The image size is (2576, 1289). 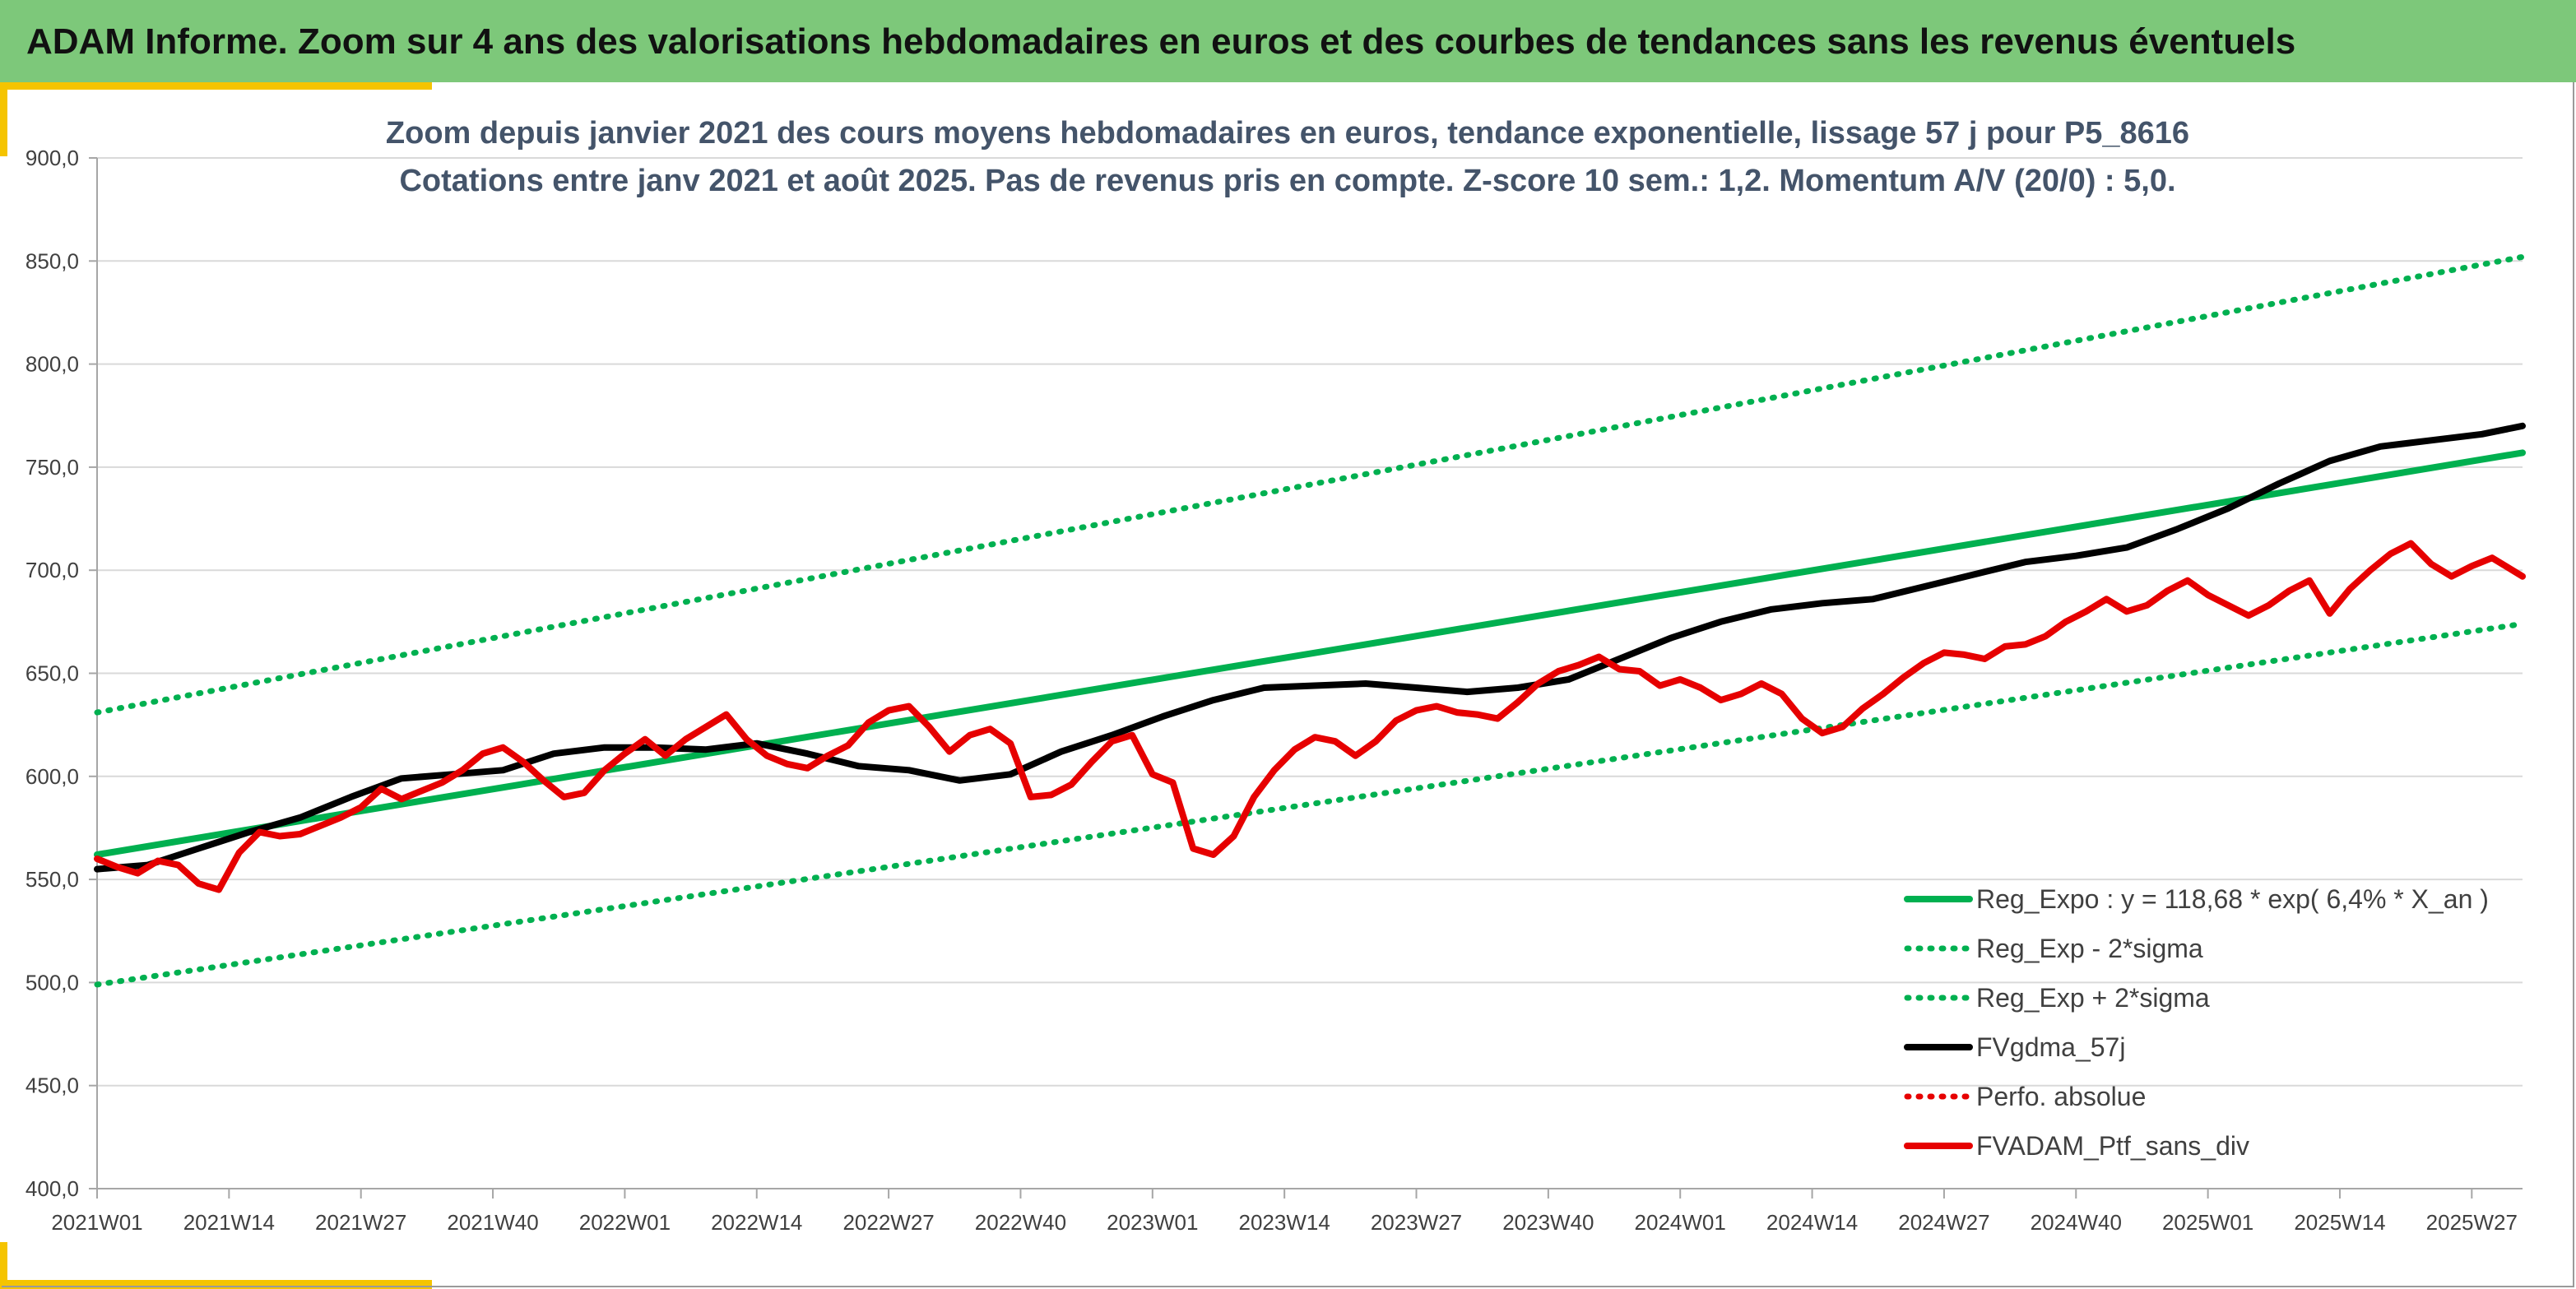 I want to click on y-tick-label: 750,0, so click(x=53, y=467).